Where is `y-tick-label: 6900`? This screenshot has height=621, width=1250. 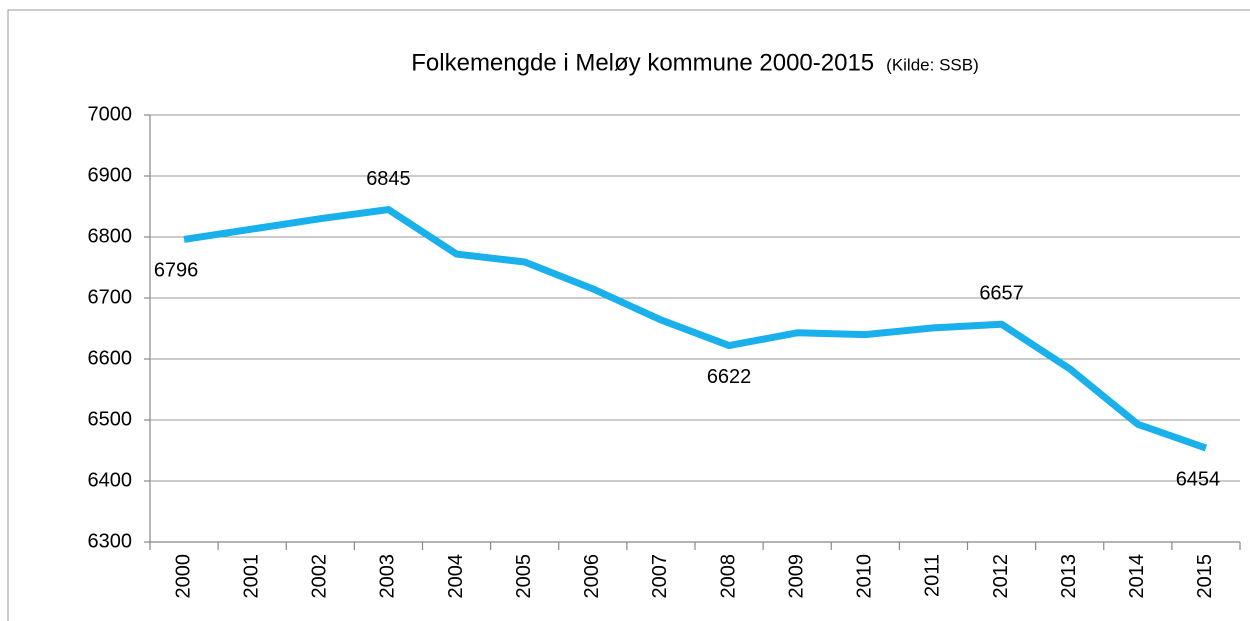
y-tick-label: 6900 is located at coordinates (110, 175).